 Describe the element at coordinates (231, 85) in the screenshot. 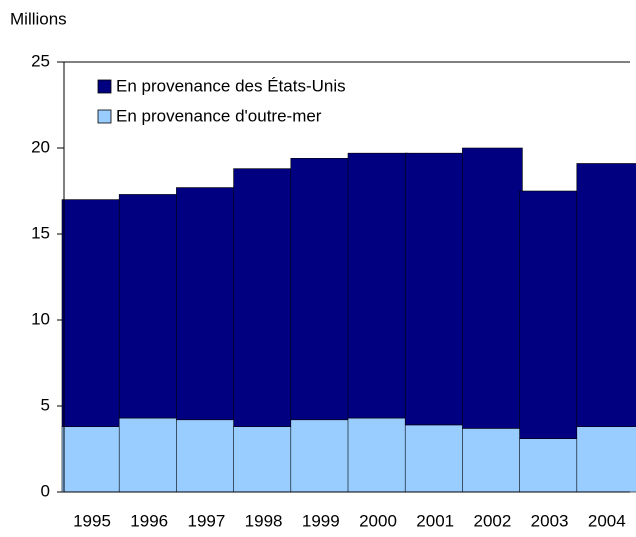

I see `legend-label: En provenance des États-Unis` at that location.